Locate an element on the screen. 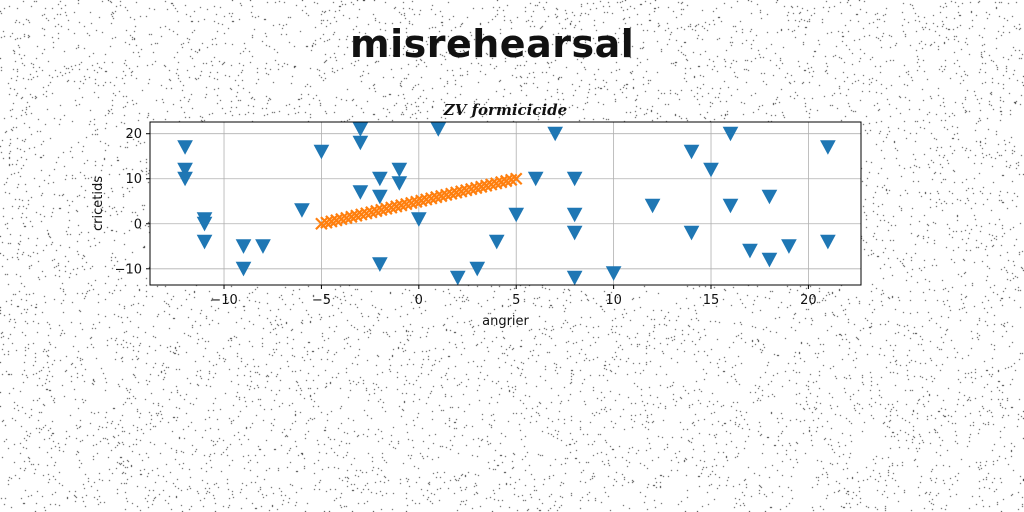  x-tick-label: 10 is located at coordinates (613, 300).